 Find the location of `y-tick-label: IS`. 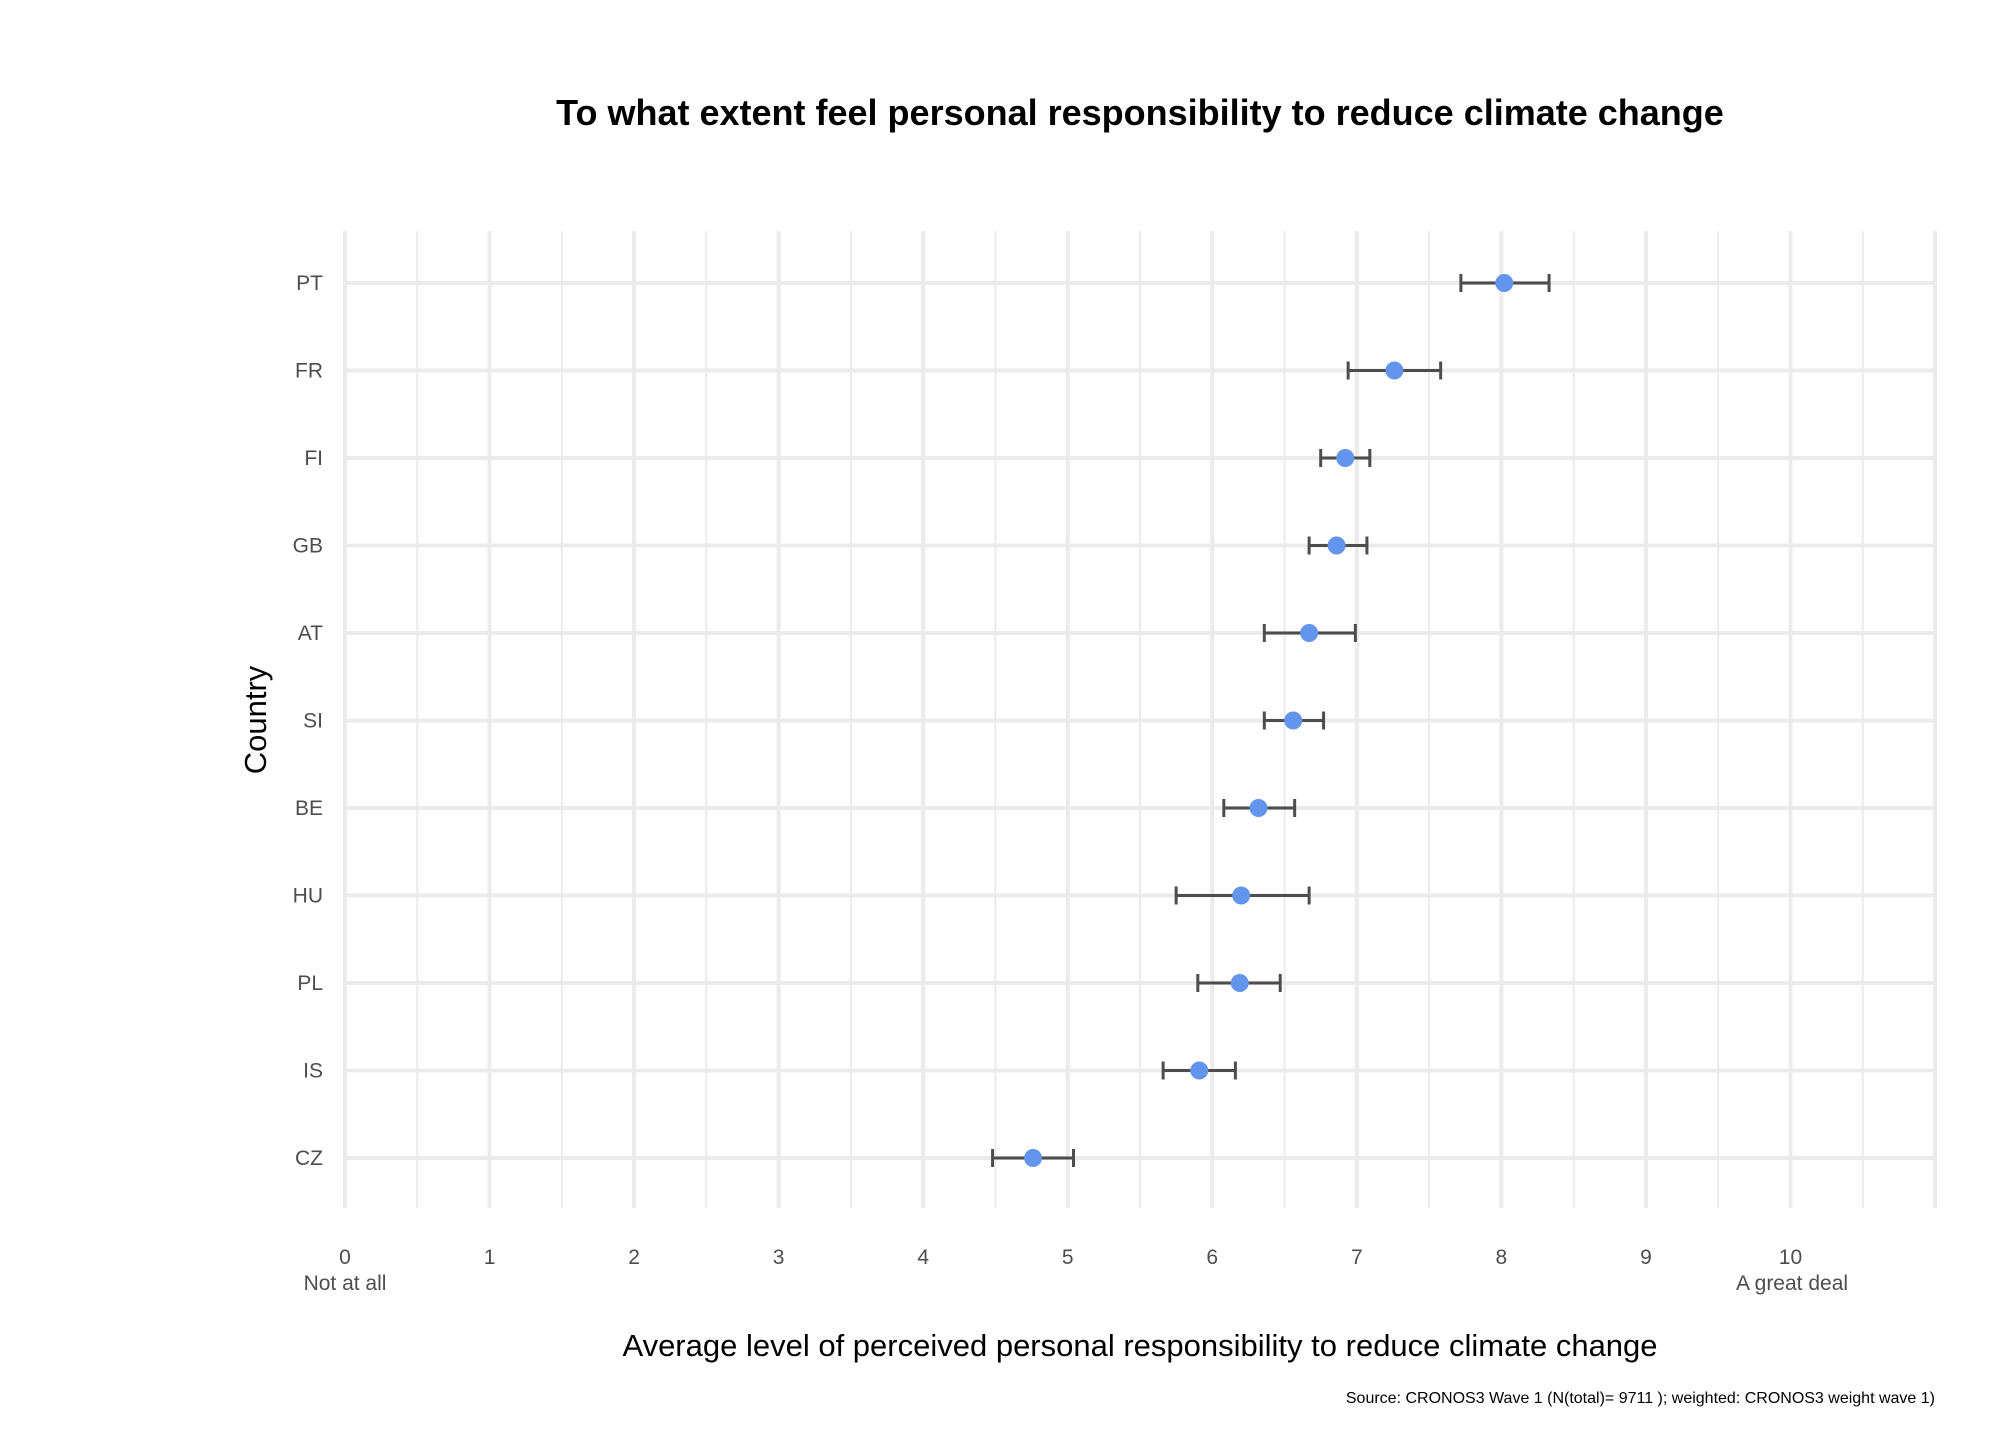

y-tick-label: IS is located at coordinates (313, 1071).